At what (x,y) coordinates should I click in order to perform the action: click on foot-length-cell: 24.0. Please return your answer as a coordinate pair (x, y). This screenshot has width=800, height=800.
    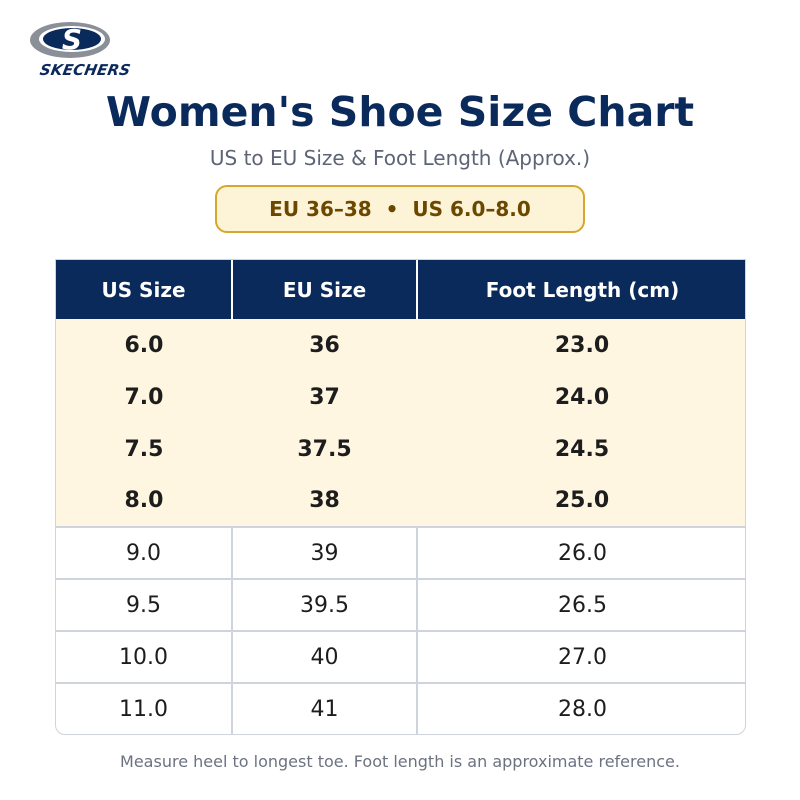
    Looking at the image, I should click on (581, 397).